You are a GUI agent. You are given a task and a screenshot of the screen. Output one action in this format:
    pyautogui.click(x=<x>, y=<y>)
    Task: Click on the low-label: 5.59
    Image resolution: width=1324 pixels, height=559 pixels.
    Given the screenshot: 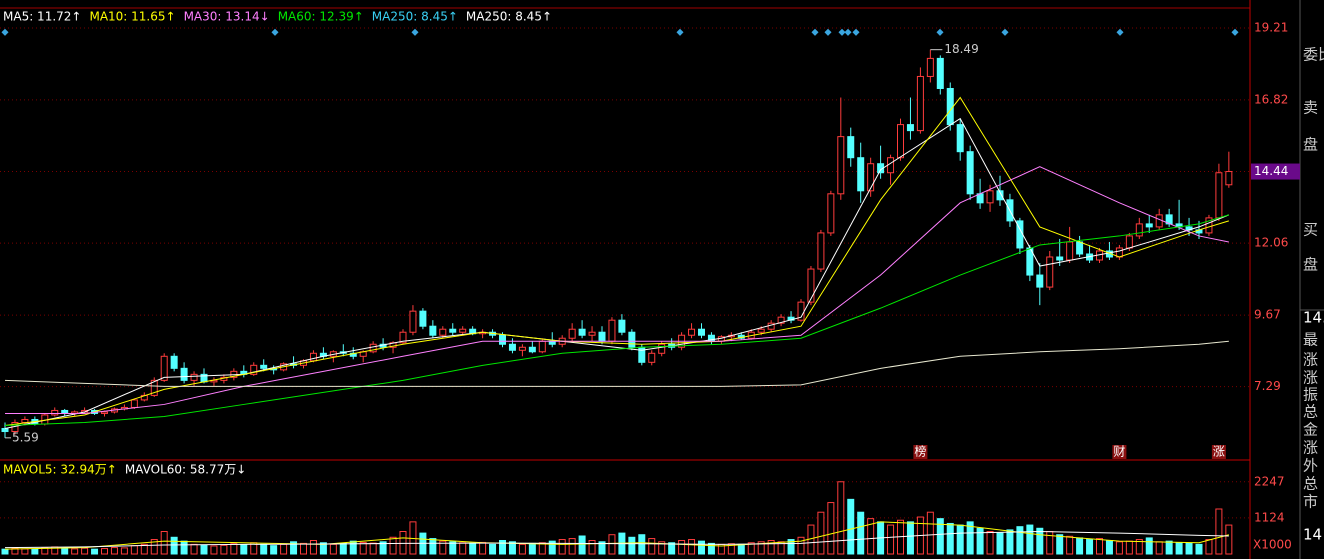 What is the action you would take?
    pyautogui.click(x=25, y=437)
    